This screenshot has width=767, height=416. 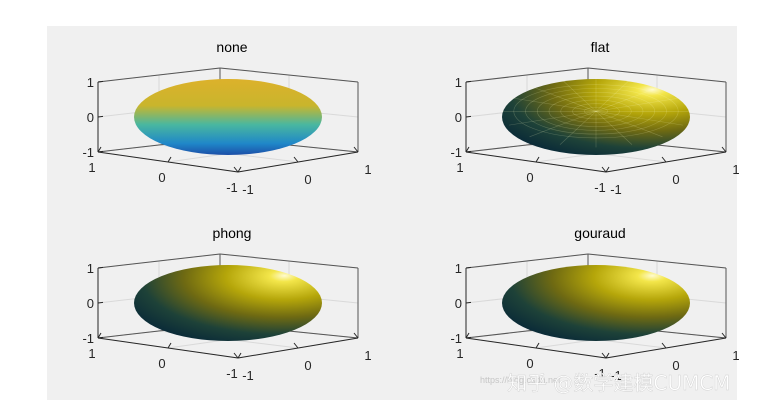 I want to click on subplot-title: flat, so click(x=600, y=47).